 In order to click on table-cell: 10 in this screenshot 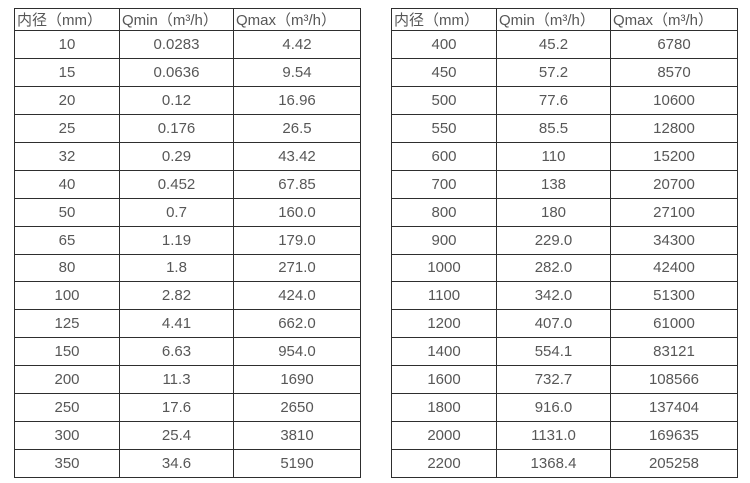, I will do `click(67, 44)`.